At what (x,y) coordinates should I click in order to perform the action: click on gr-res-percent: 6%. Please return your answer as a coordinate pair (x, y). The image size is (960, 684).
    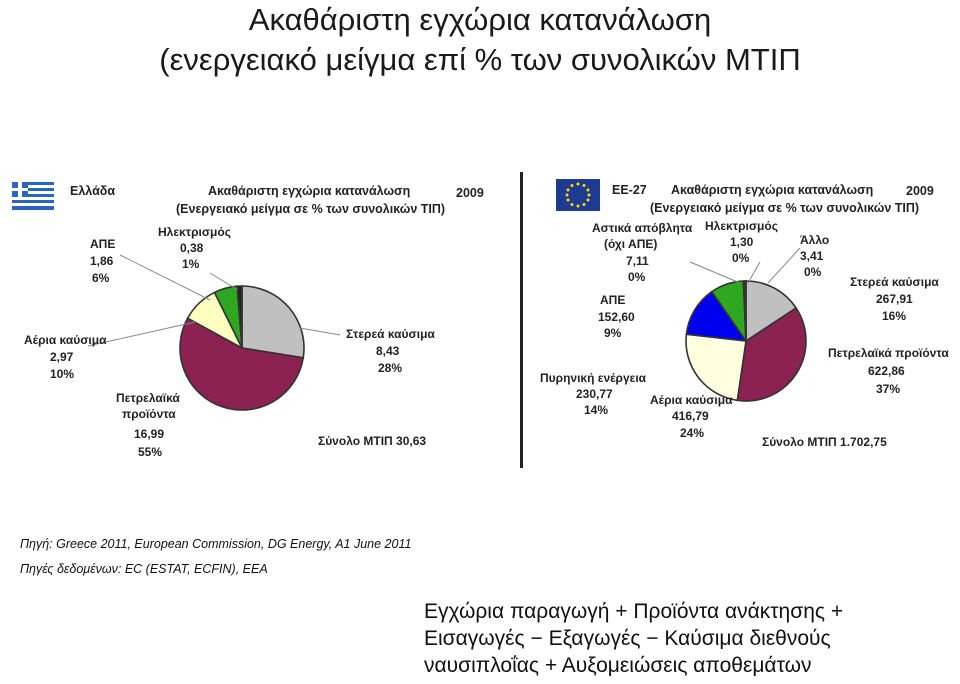
    Looking at the image, I should click on (101, 278).